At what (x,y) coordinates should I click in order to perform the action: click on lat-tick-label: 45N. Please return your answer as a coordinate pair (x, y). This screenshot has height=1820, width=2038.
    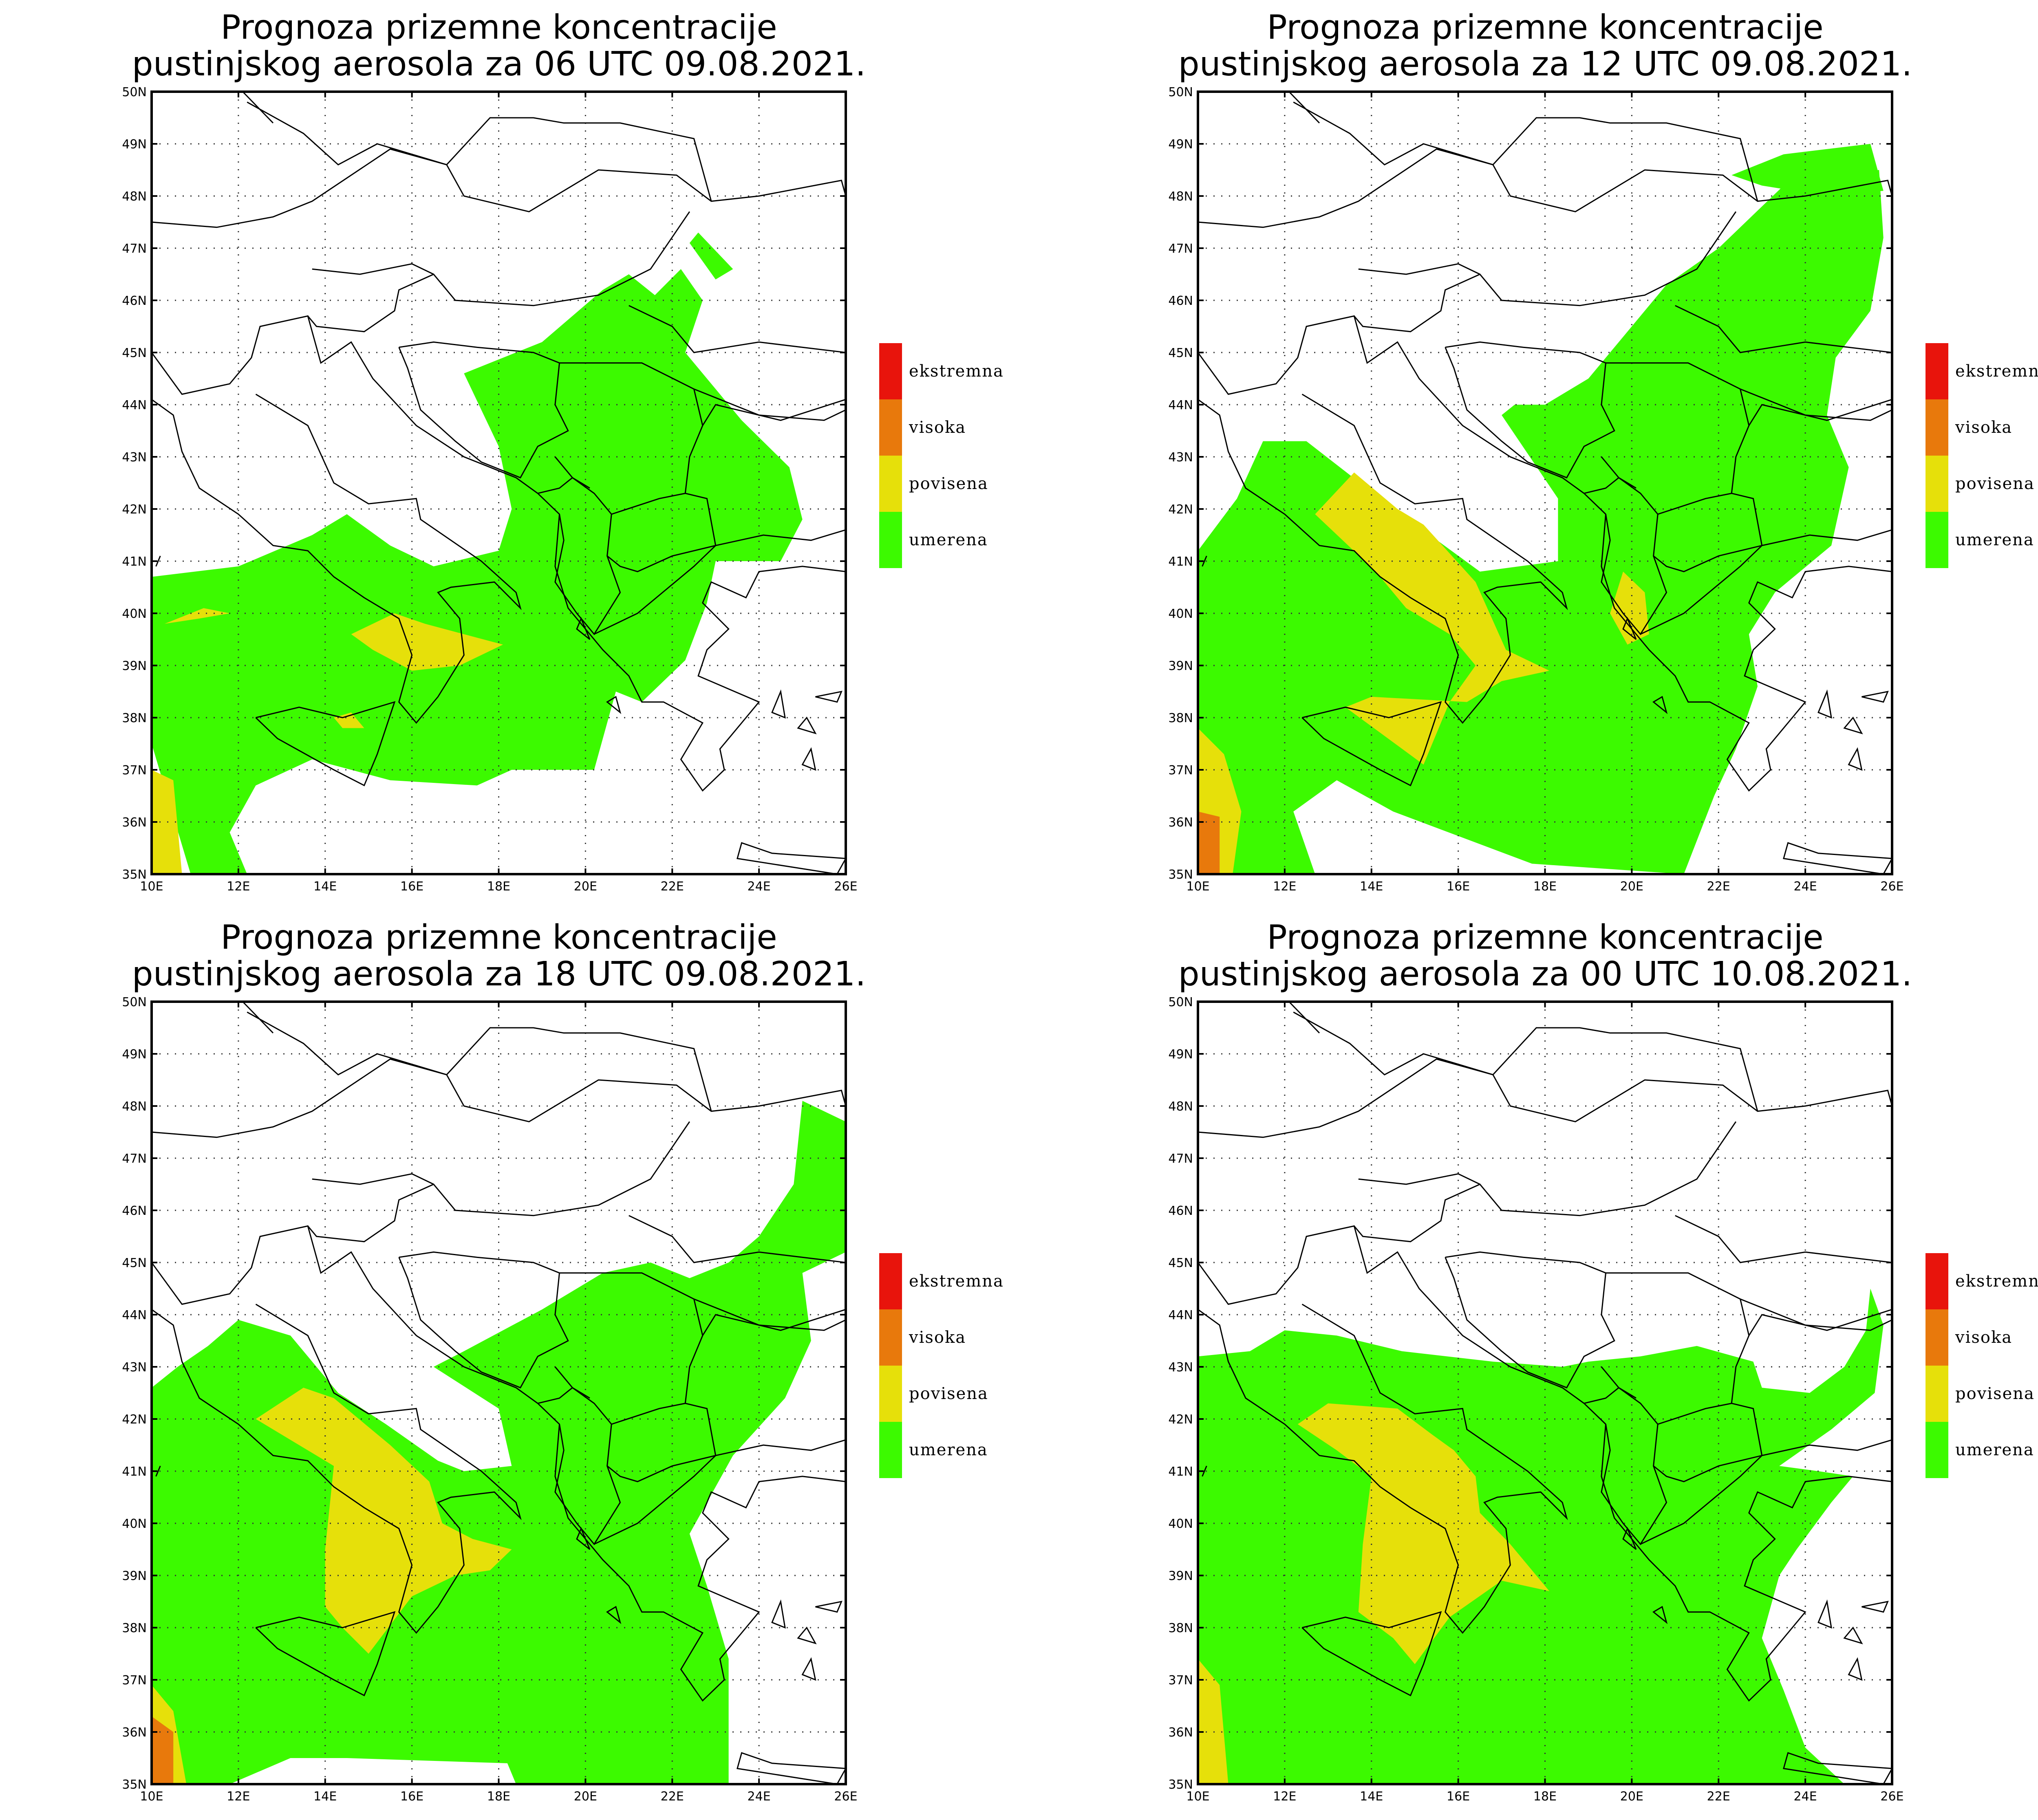
    Looking at the image, I should click on (1181, 353).